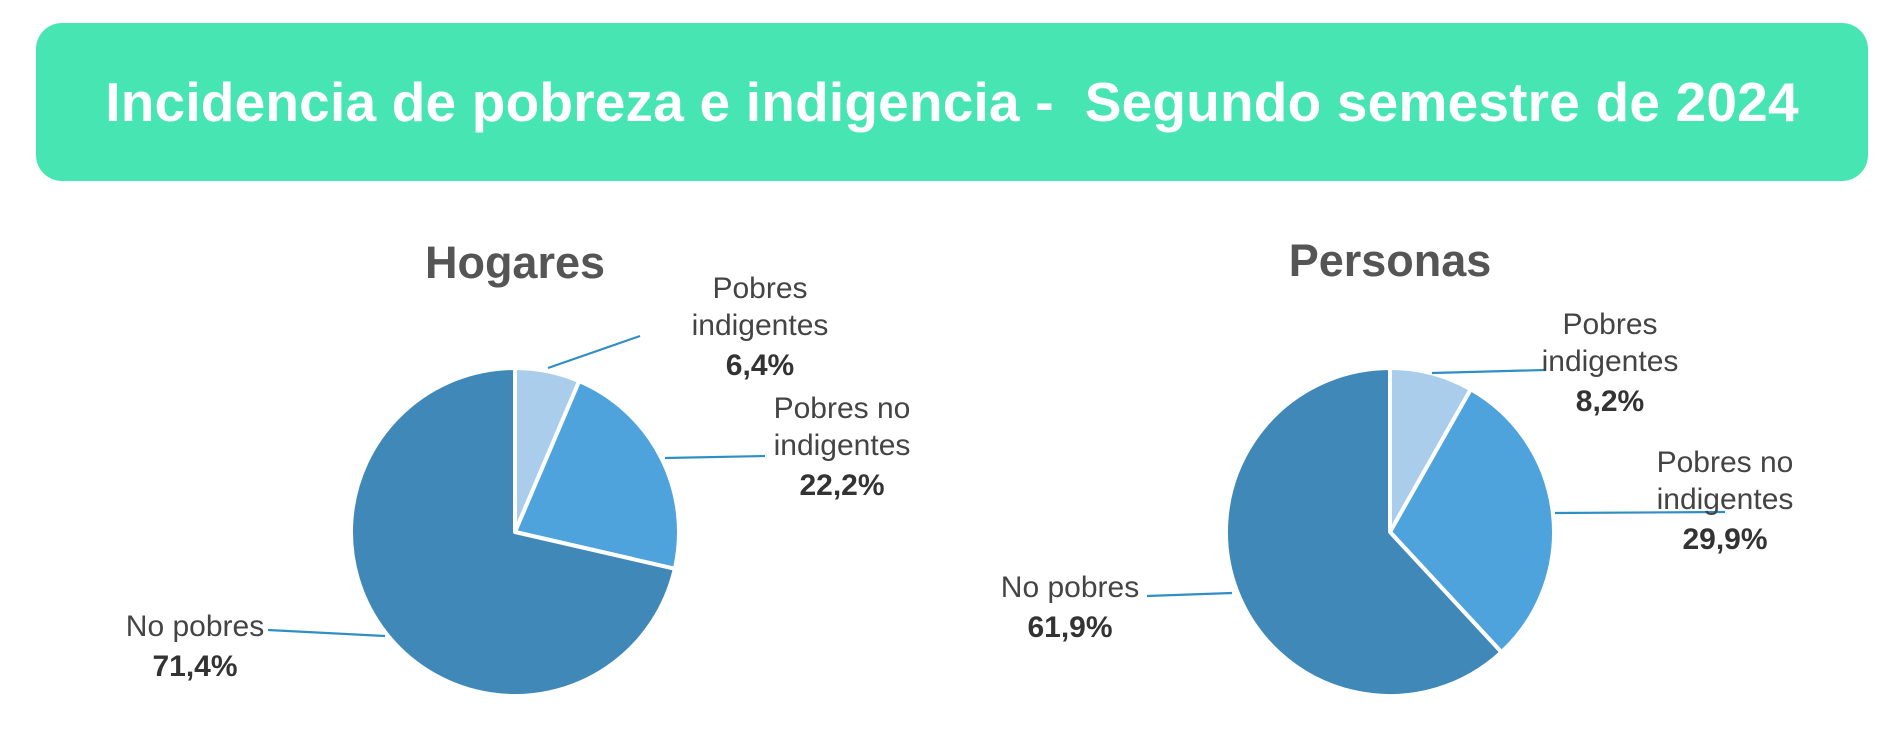  What do you see at coordinates (1472, 521) in the screenshot?
I see `pie-slice-personas-pobres-no-indigentes` at bounding box center [1472, 521].